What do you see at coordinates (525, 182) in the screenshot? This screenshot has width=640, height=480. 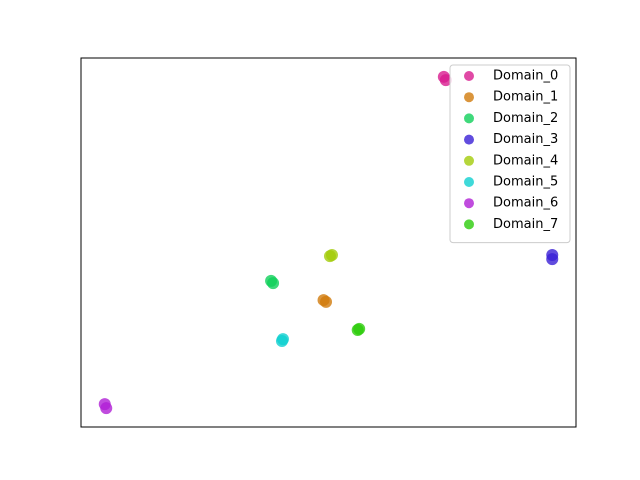 I see `legend-label: Domain_5` at bounding box center [525, 182].